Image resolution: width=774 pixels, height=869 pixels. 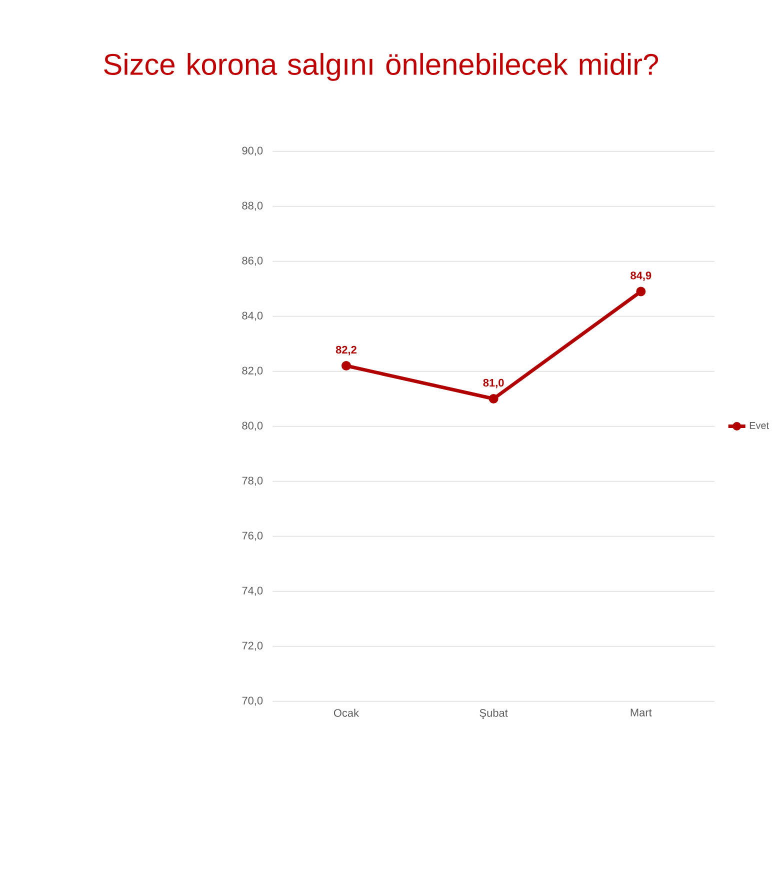 I want to click on y-tick-label: 84,0, so click(x=252, y=316).